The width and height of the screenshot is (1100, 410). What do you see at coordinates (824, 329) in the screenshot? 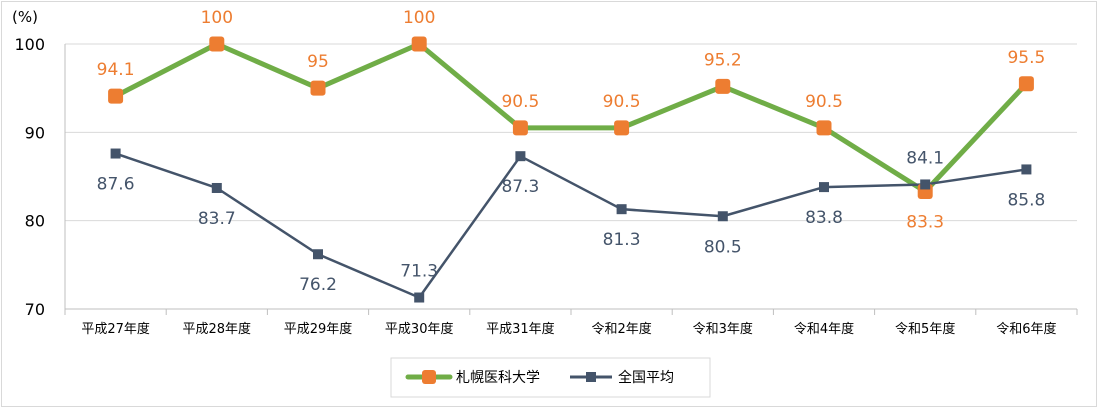
I see `x-tick-label: 令和4年度` at bounding box center [824, 329].